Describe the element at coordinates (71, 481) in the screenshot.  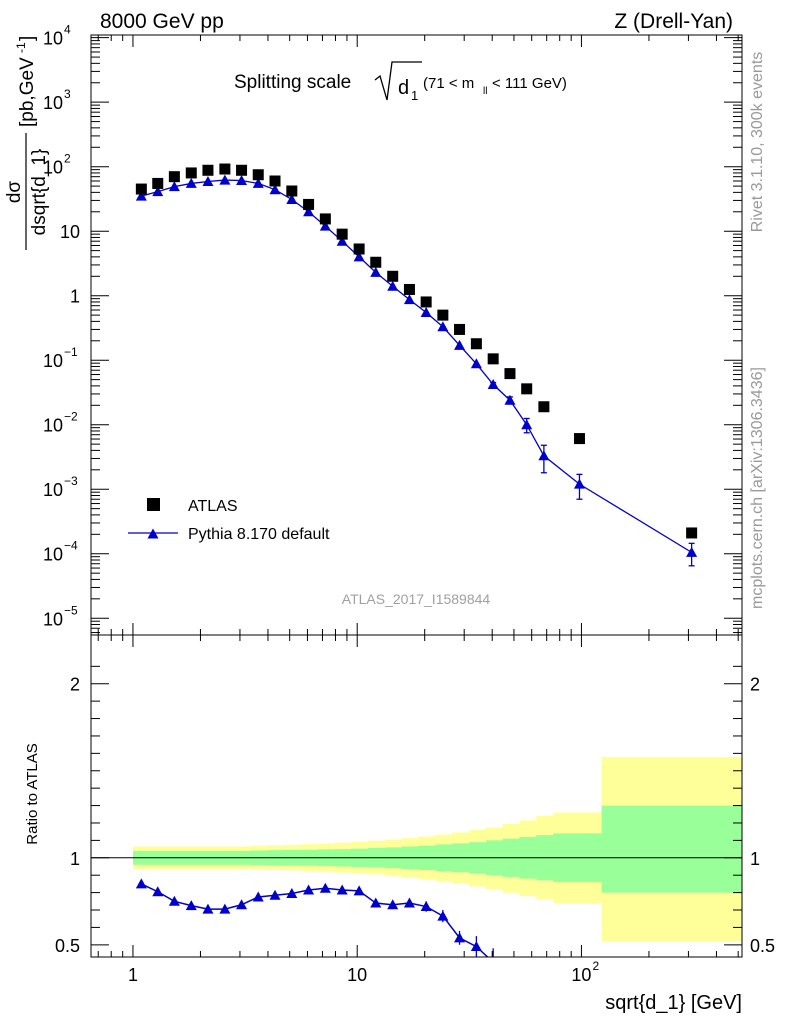
I see `y-tick-label-sup: −3` at that location.